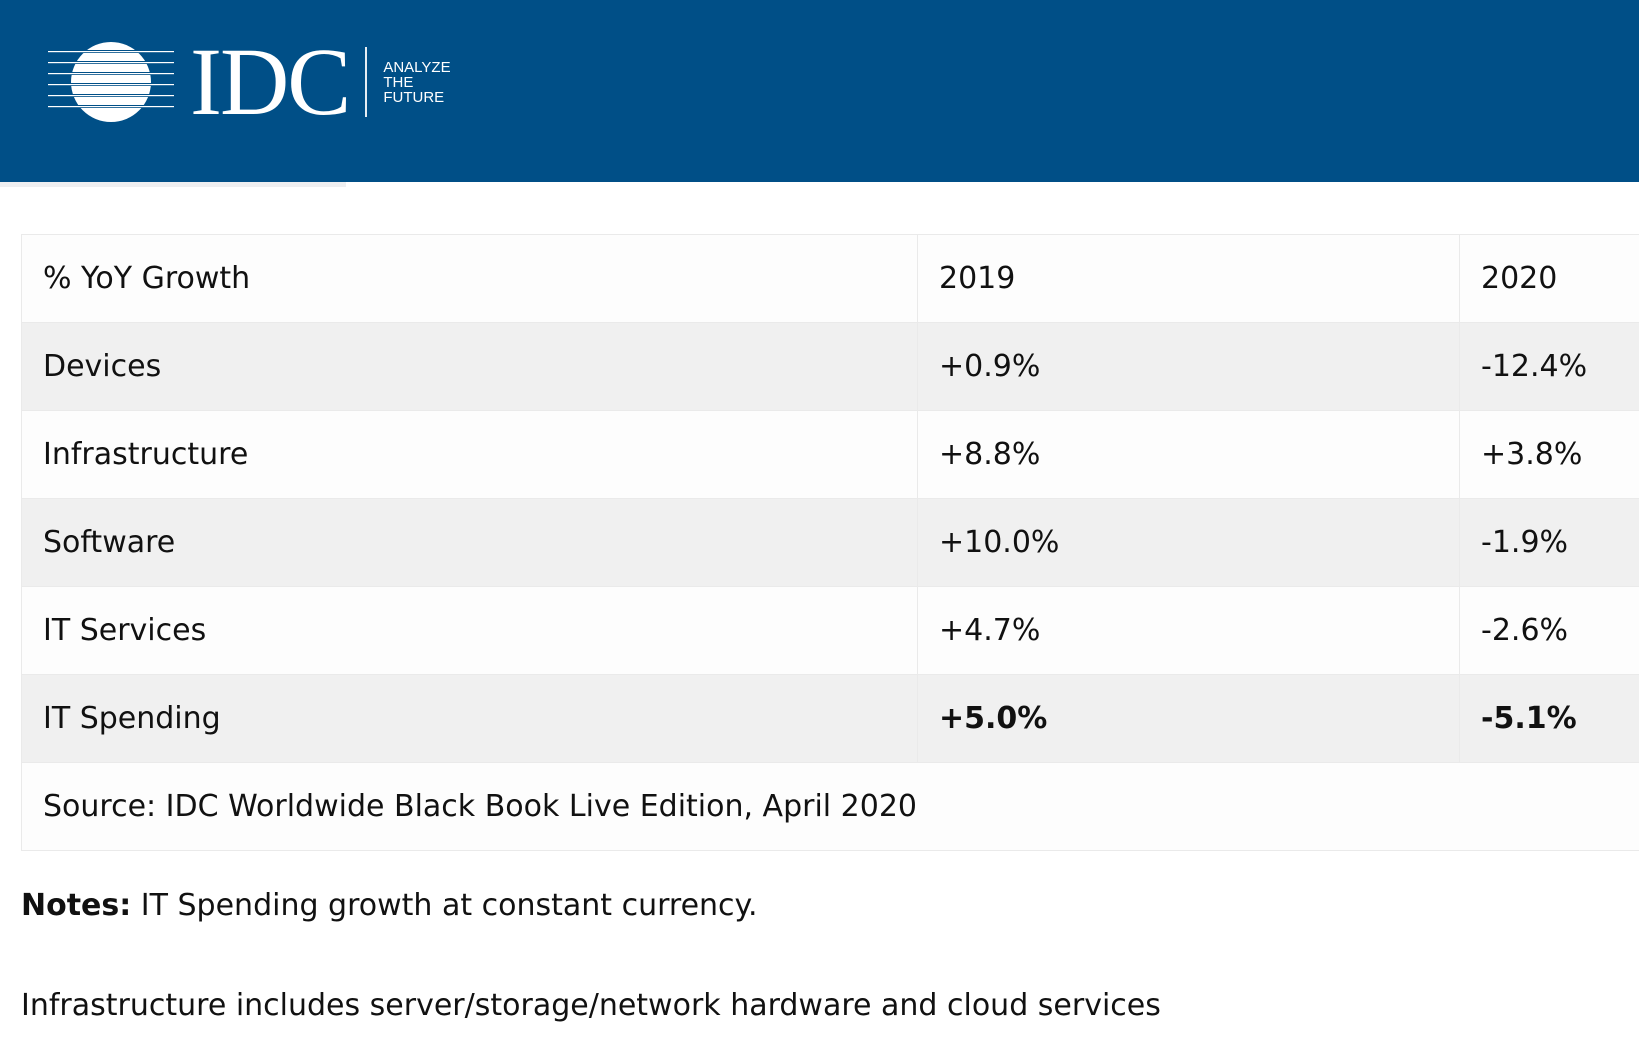 The height and width of the screenshot is (1062, 1639). I want to click on row-label: IT Spending, so click(469, 718).